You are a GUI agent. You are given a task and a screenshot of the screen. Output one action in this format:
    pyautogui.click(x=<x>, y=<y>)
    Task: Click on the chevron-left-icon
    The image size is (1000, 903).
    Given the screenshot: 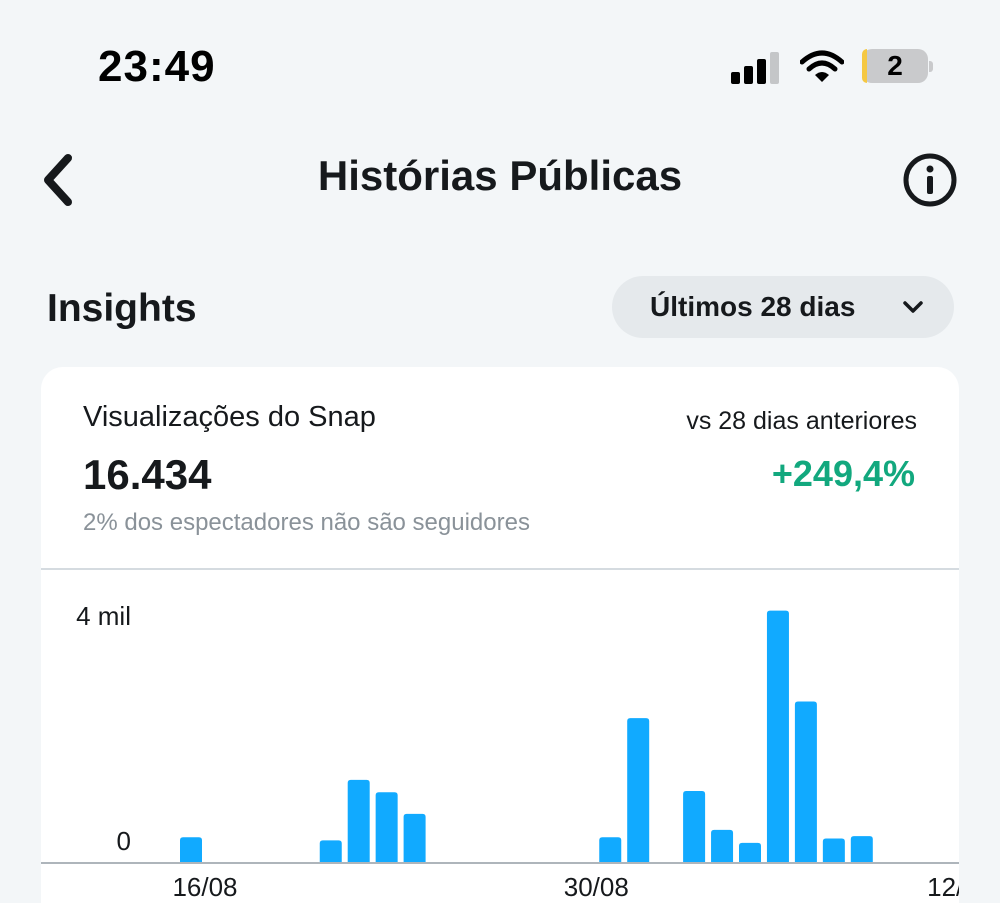 What is the action you would take?
    pyautogui.click(x=60, y=180)
    